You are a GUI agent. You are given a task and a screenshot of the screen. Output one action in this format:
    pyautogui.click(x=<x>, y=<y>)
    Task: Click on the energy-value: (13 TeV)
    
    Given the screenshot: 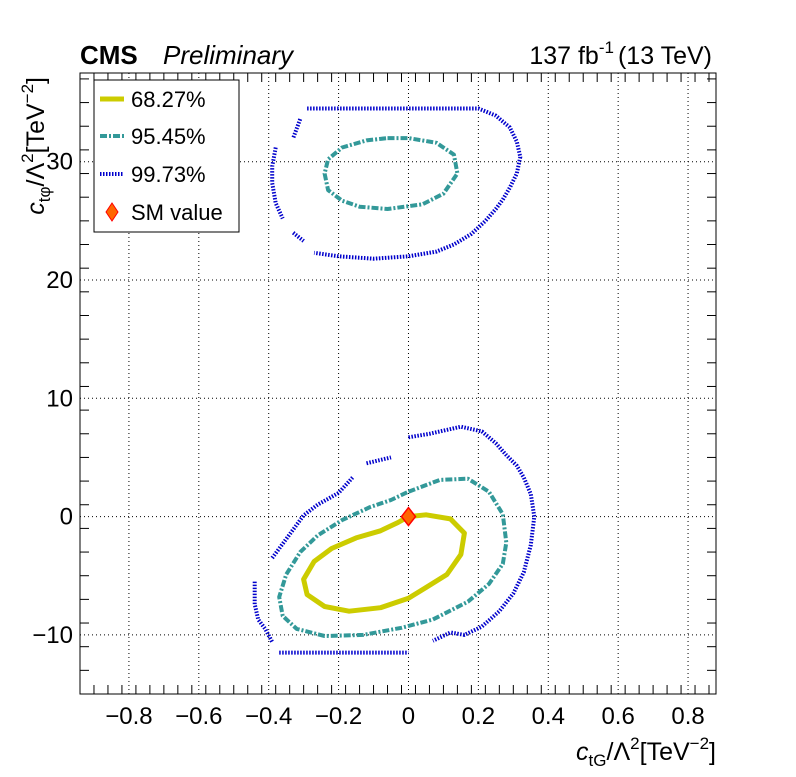 What is the action you would take?
    pyautogui.click(x=665, y=56)
    